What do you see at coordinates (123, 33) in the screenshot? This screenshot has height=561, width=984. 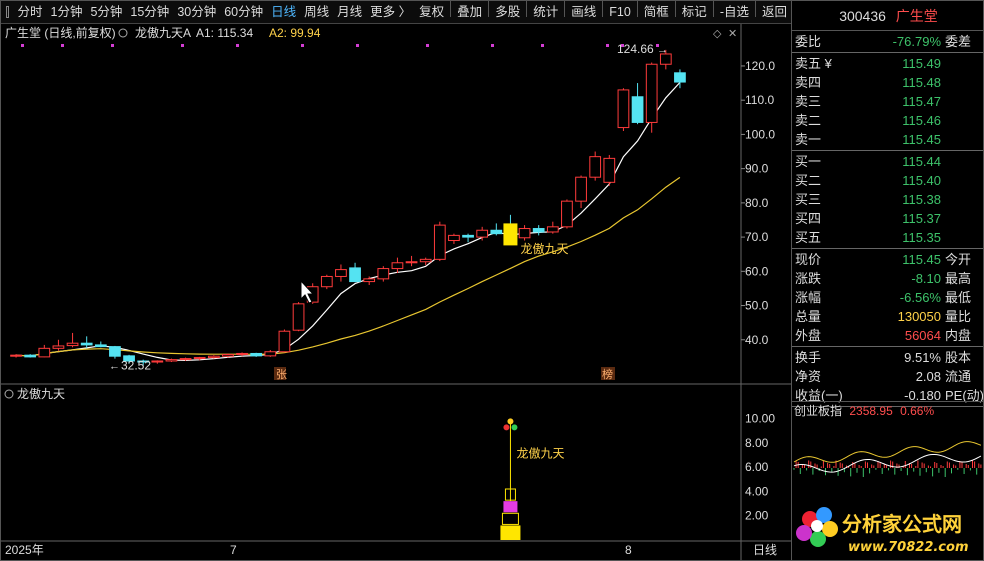 I see `indicator-toggle-icon` at bounding box center [123, 33].